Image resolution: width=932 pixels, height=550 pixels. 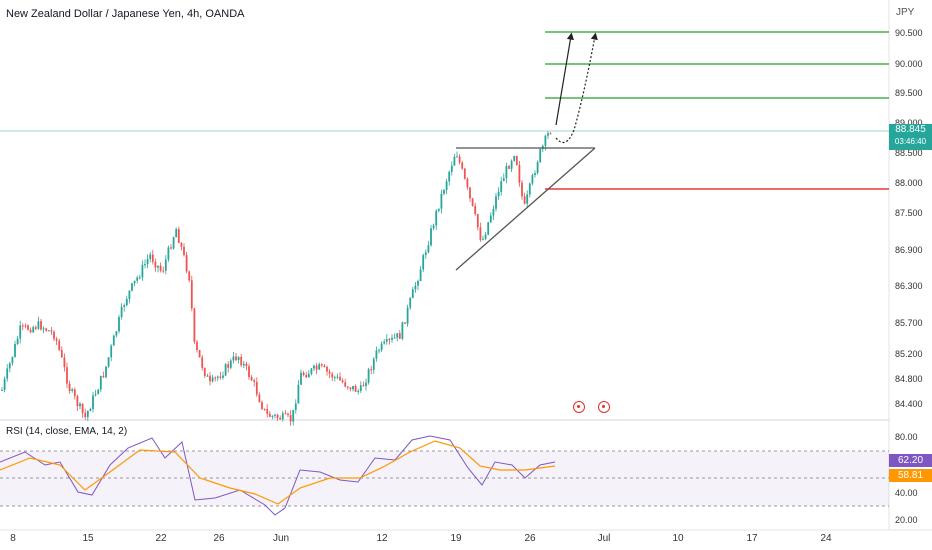 What do you see at coordinates (909, 354) in the screenshot?
I see `price-tick: 85.200` at bounding box center [909, 354].